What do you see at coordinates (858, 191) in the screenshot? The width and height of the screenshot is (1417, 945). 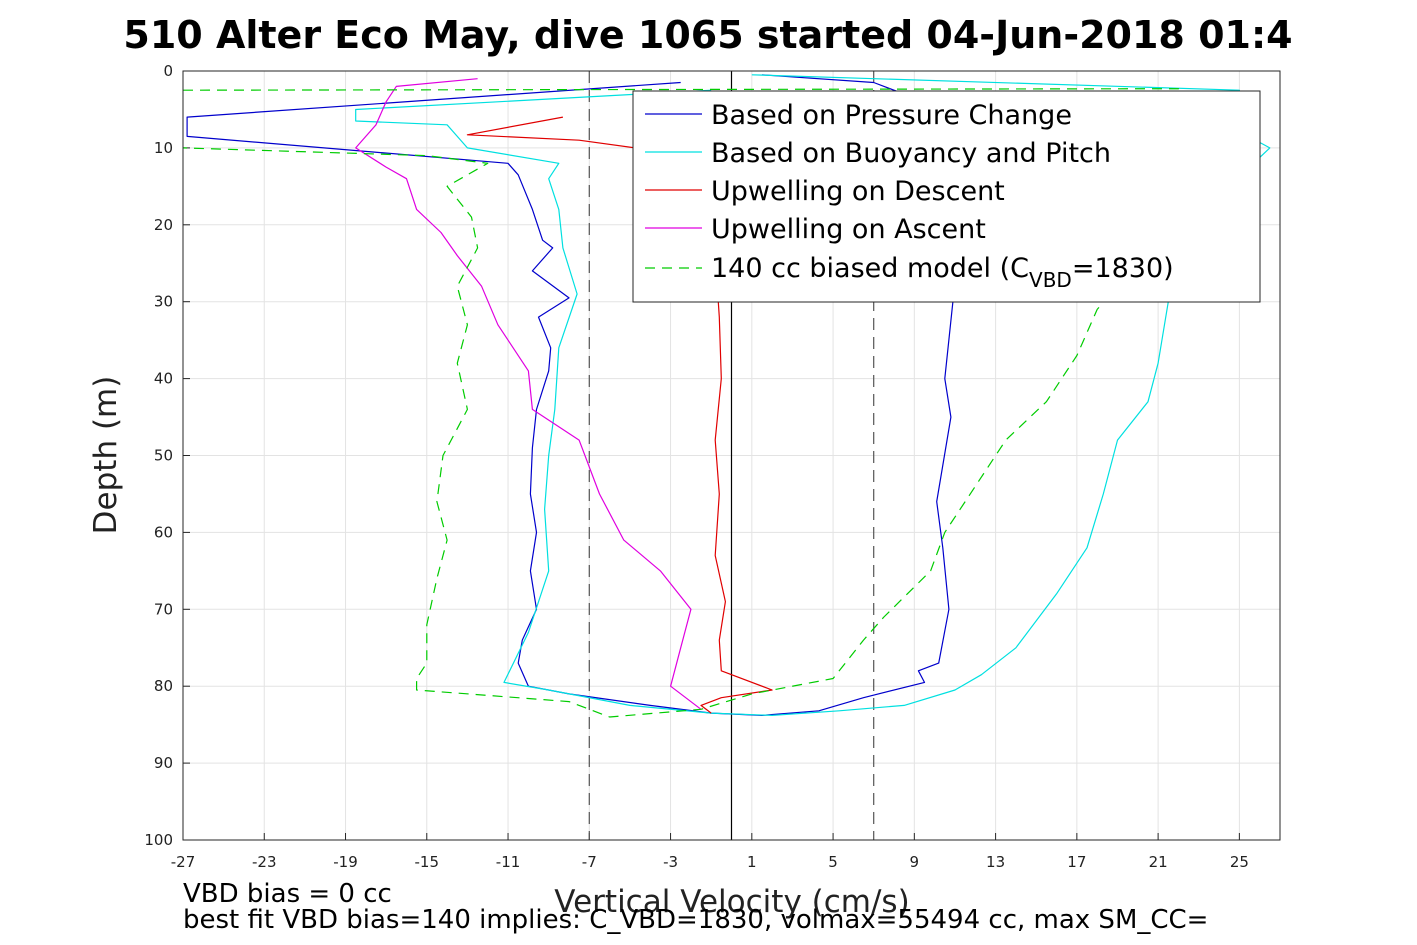 I see `legend-label-descent: Upwelling on Descent` at bounding box center [858, 191].